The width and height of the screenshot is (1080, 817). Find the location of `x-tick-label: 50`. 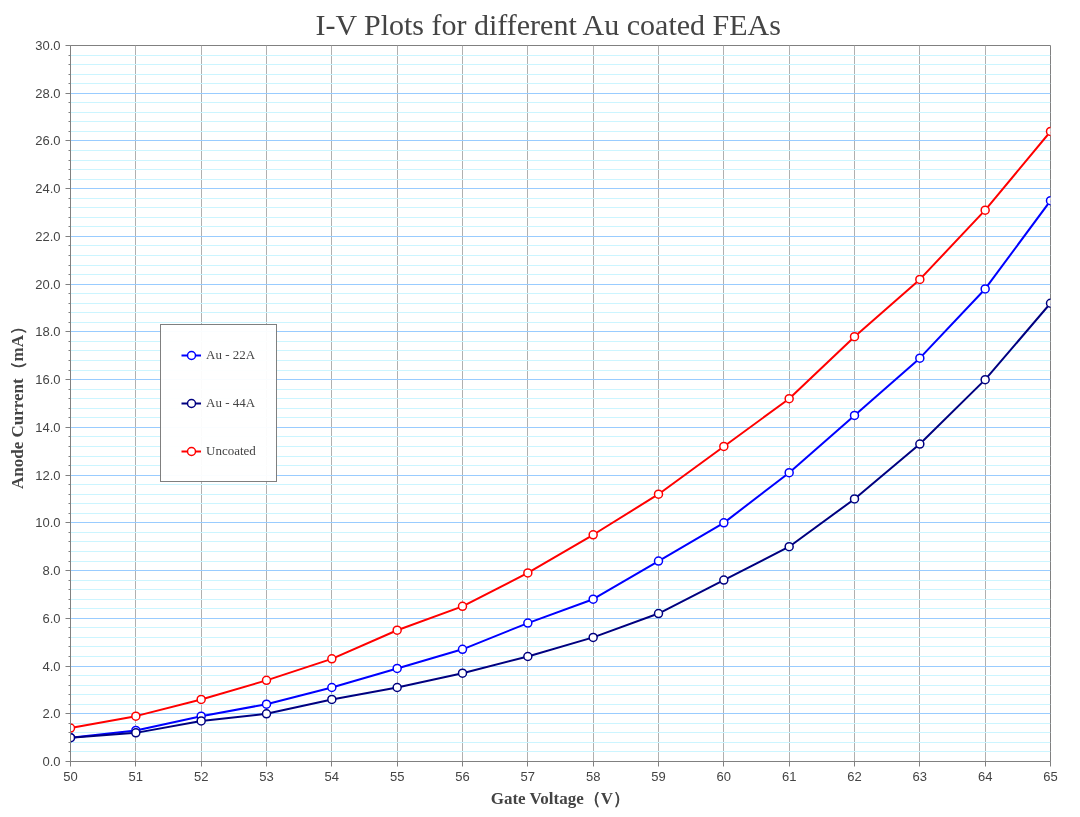

x-tick-label: 50 is located at coordinates (70, 776).